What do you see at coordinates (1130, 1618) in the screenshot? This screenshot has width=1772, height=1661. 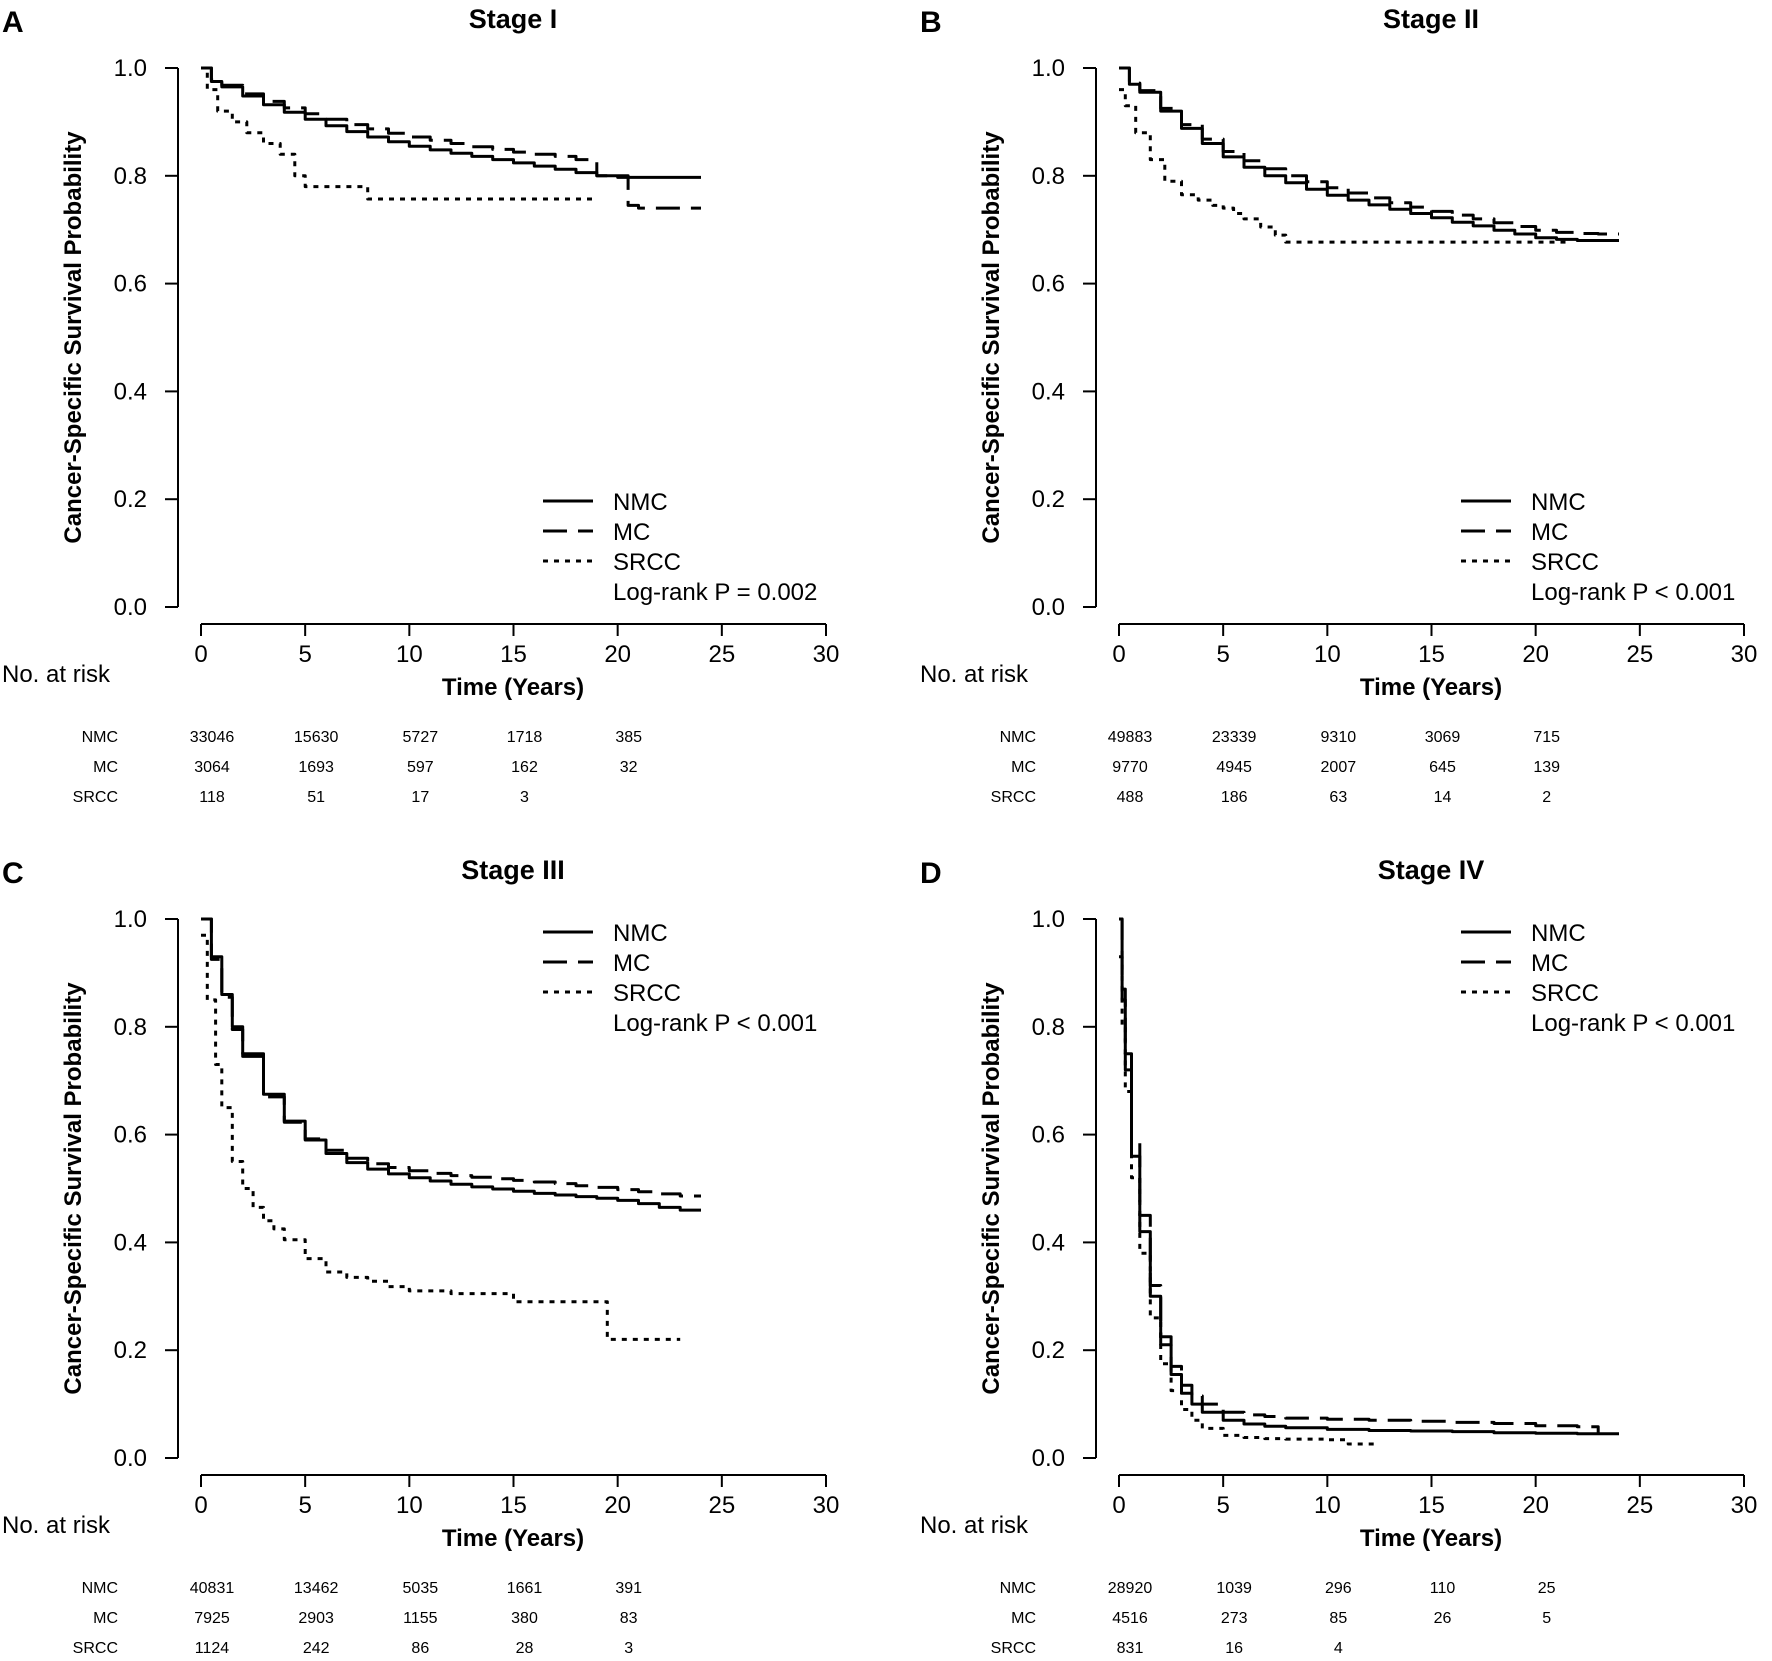 I see `risk-value: 4516` at bounding box center [1130, 1618].